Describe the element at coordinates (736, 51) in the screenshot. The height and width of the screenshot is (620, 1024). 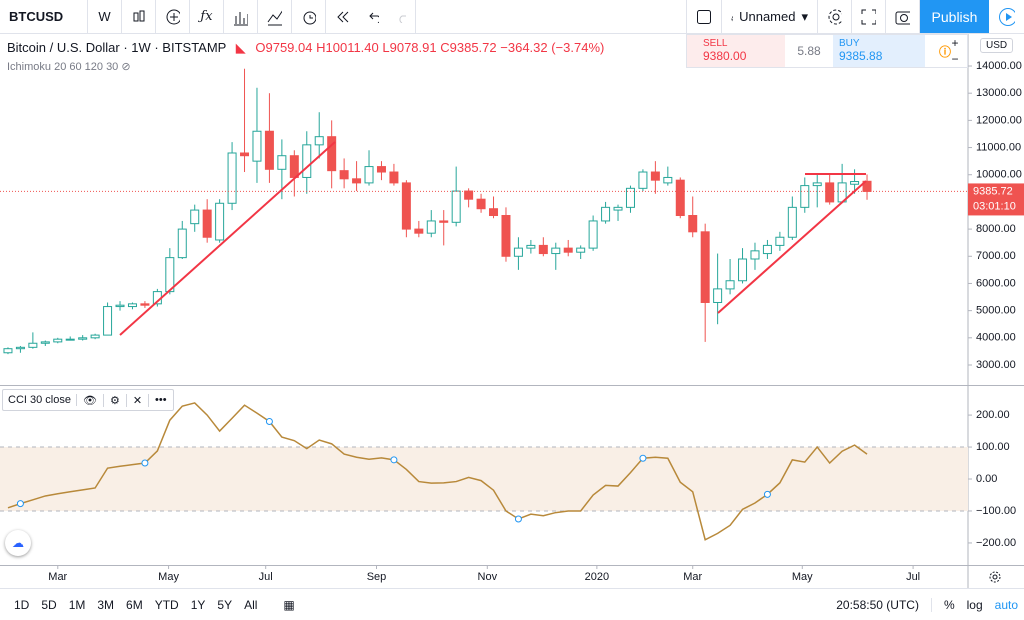
I see `sell-button: SELL 9380.00` at that location.